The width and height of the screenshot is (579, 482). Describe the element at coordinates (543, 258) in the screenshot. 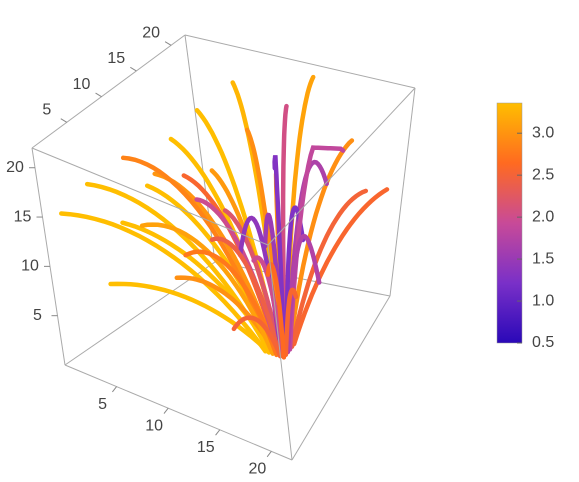

I see `colorbar-tick-label: 1.5` at that location.